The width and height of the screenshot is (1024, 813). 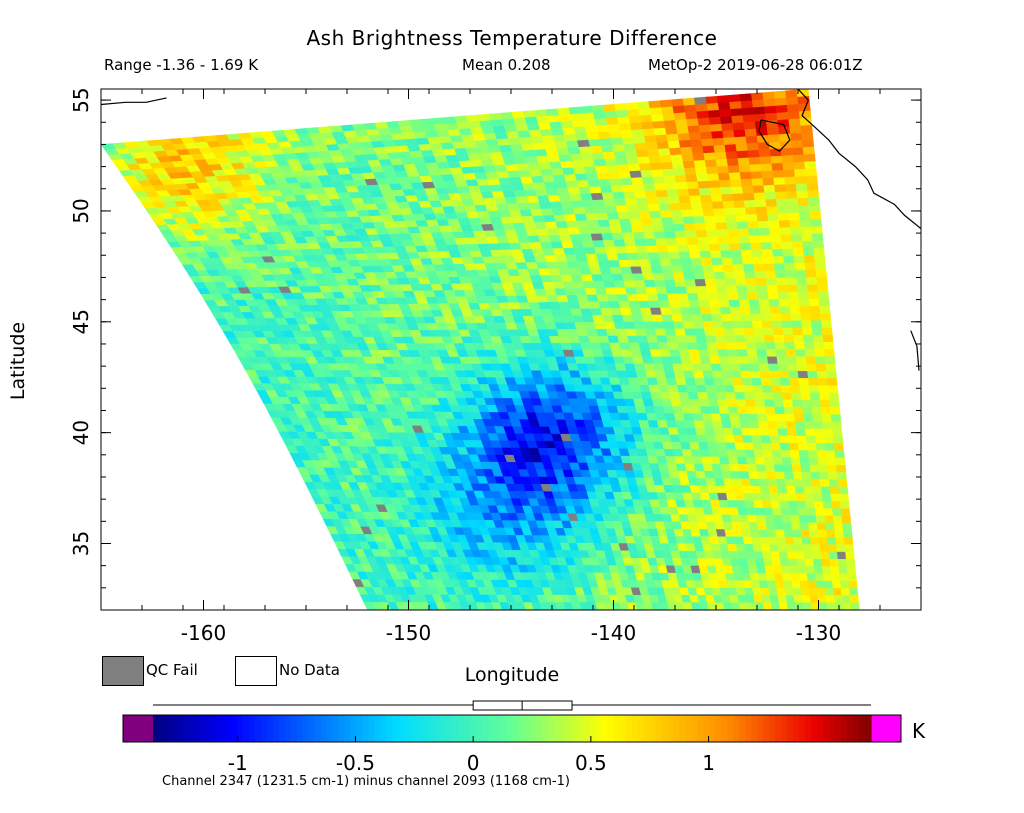 What do you see at coordinates (708, 763) in the screenshot?
I see `colorbar-tick-label: 1` at bounding box center [708, 763].